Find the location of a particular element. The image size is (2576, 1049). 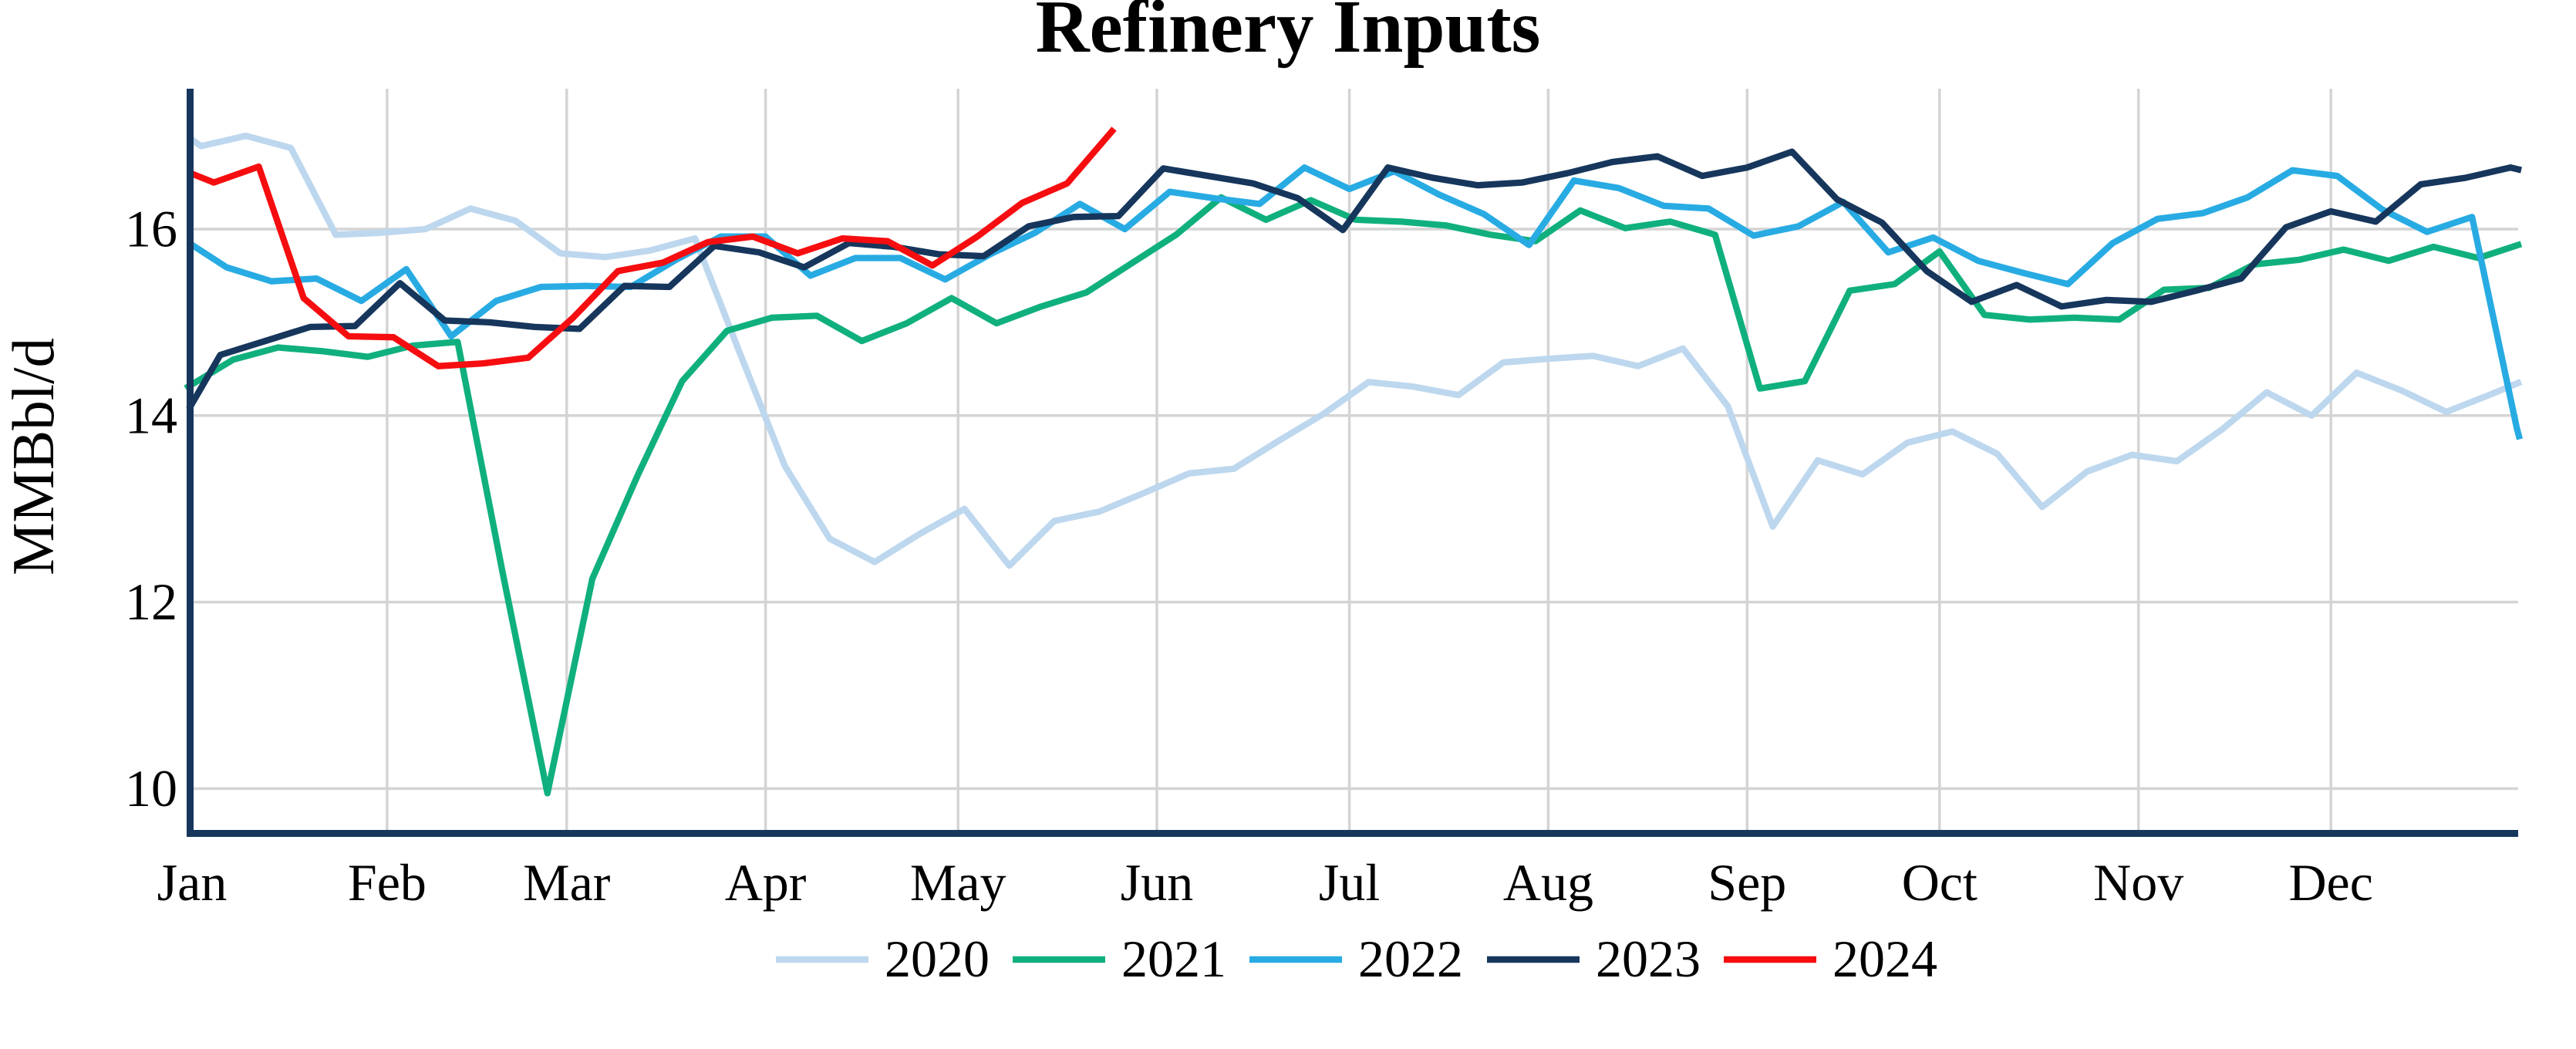

svg-text: 2023 is located at coordinates (1648, 959).